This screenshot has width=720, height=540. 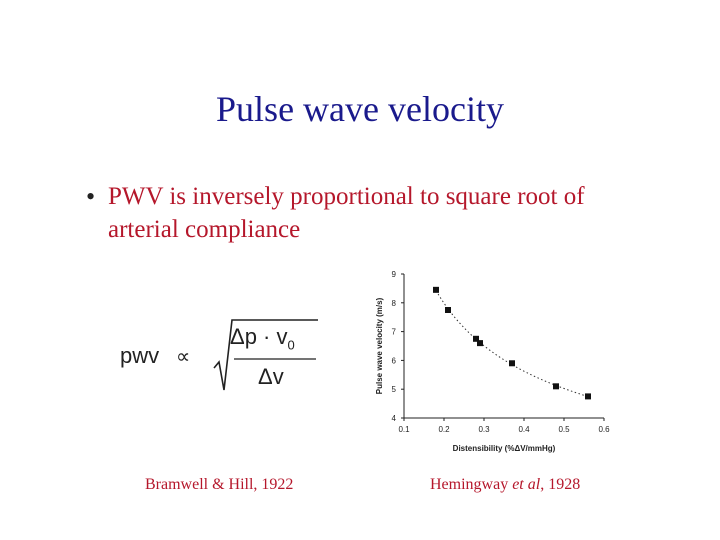 What do you see at coordinates (360, 109) in the screenshot?
I see `slide-title: Pulse wave velocity` at bounding box center [360, 109].